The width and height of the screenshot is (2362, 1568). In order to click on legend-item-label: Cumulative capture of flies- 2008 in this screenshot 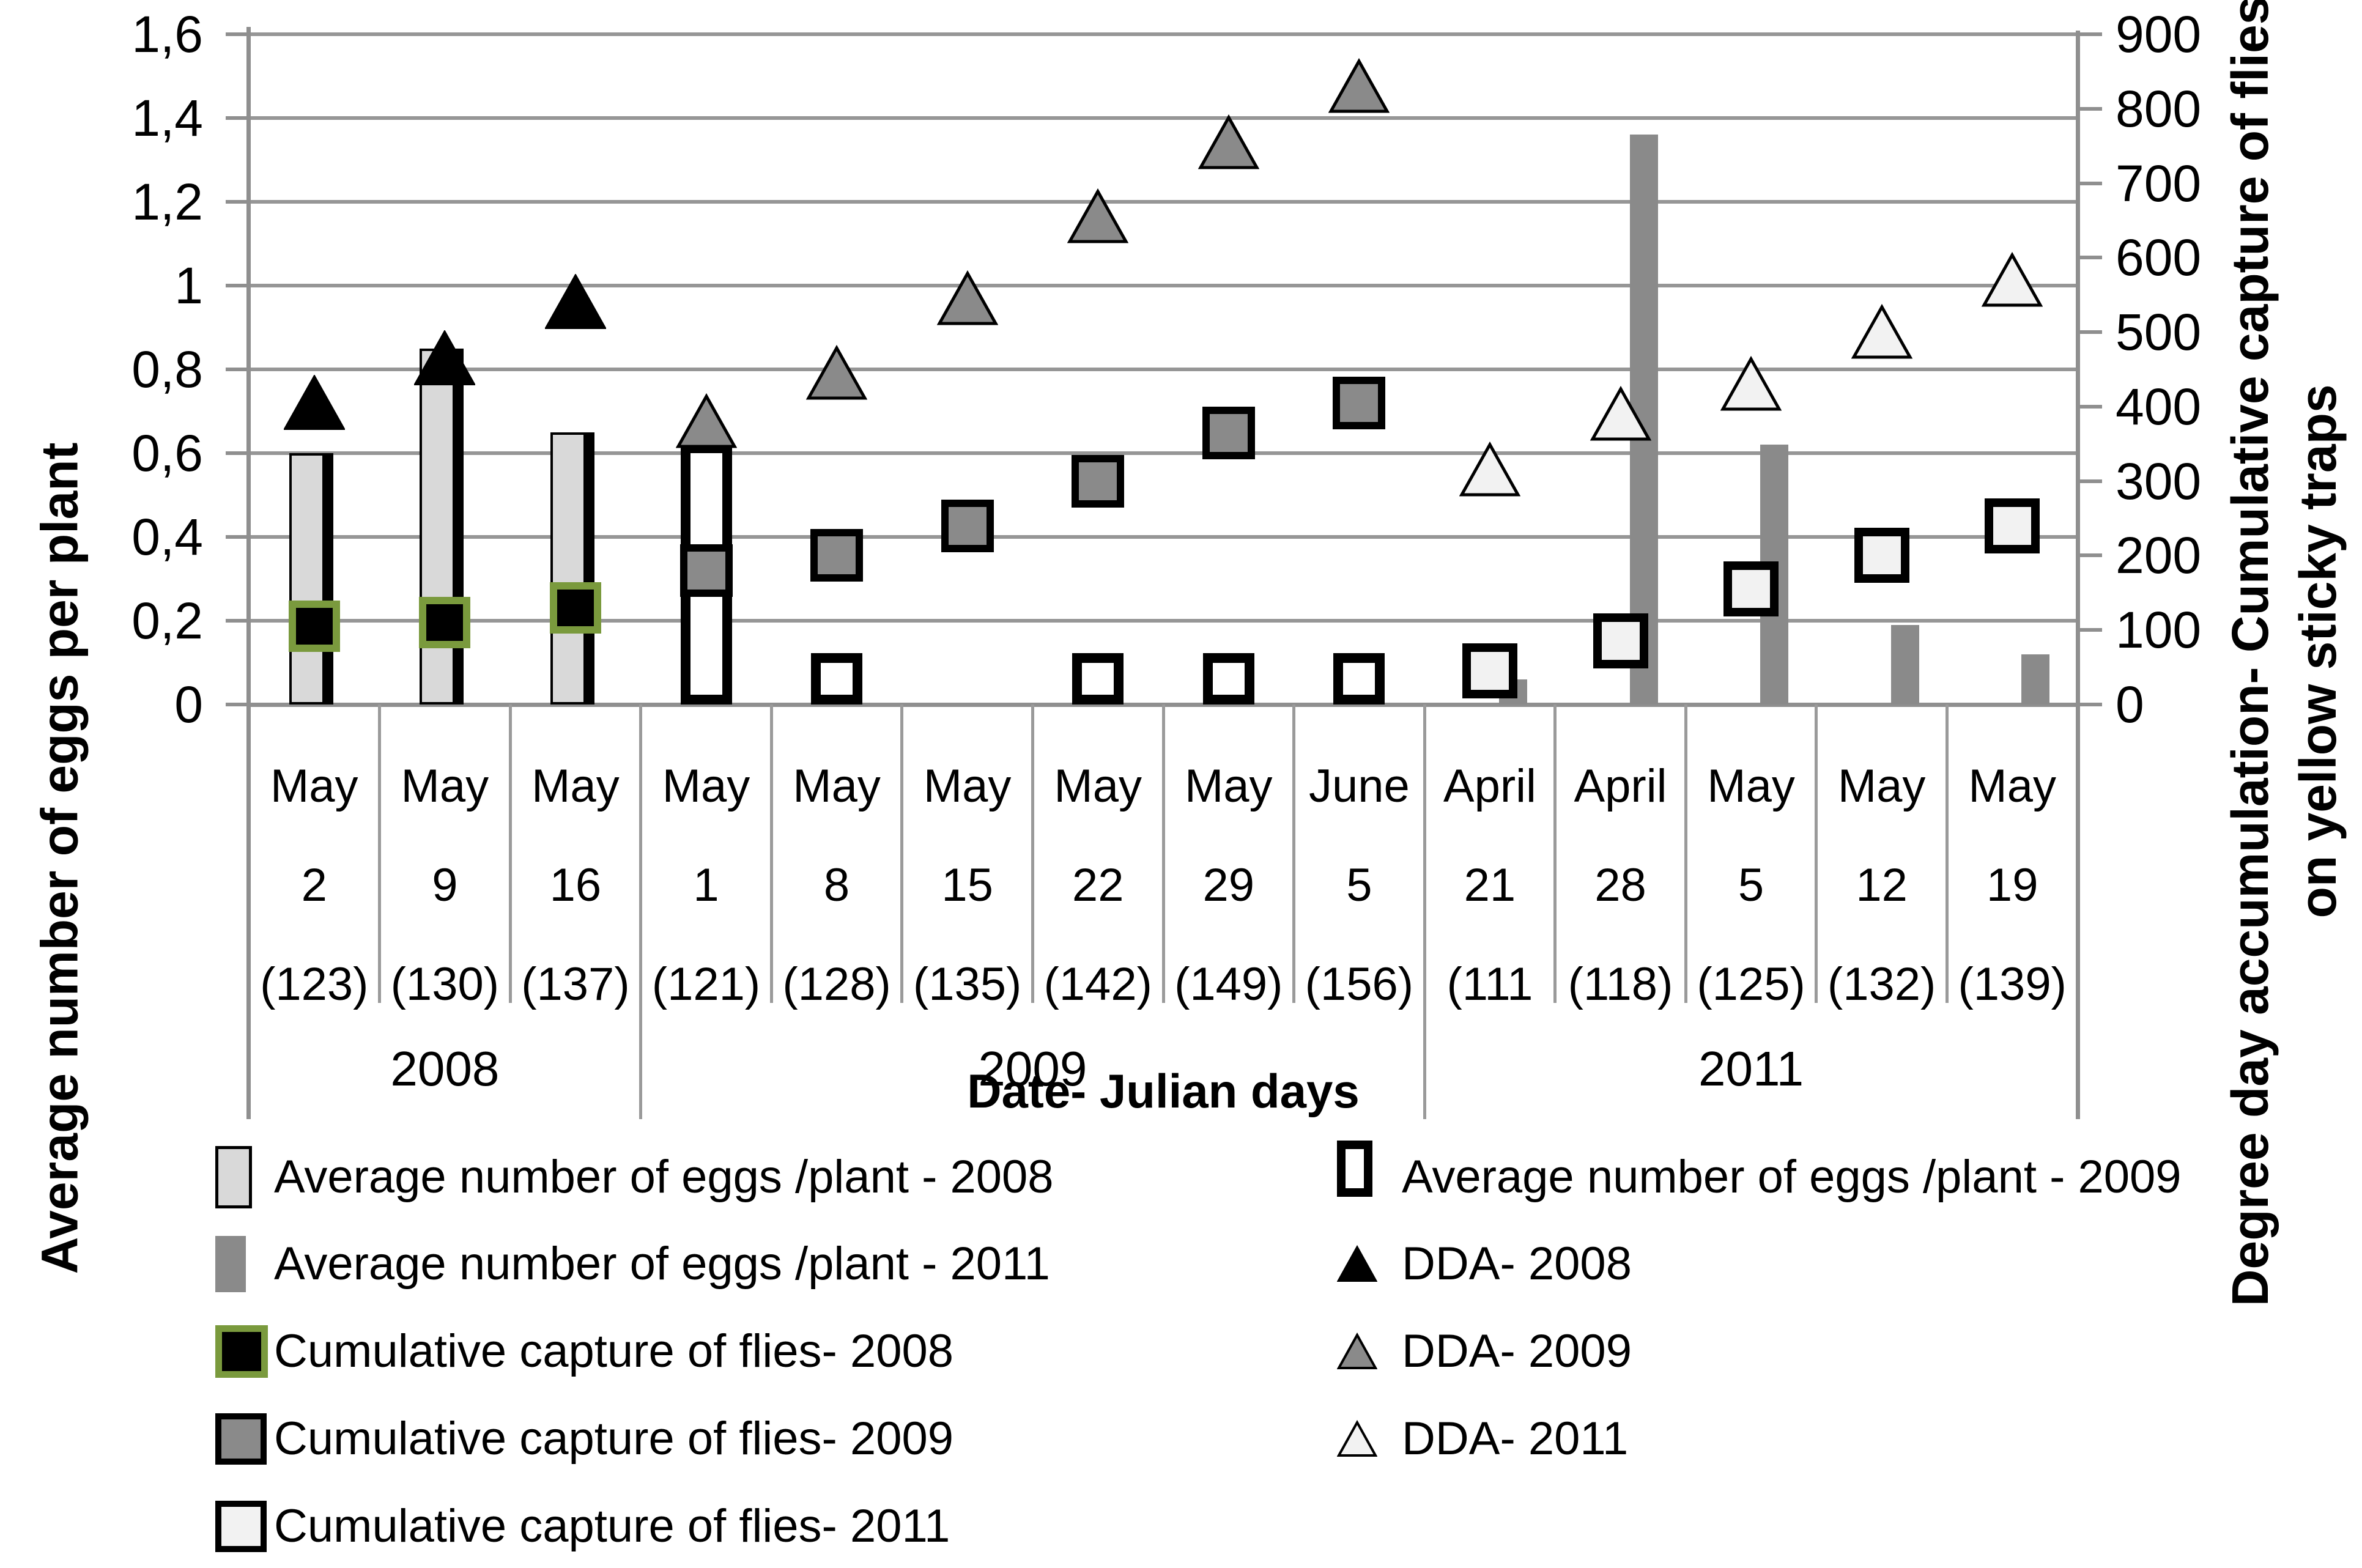, I will do `click(614, 1351)`.